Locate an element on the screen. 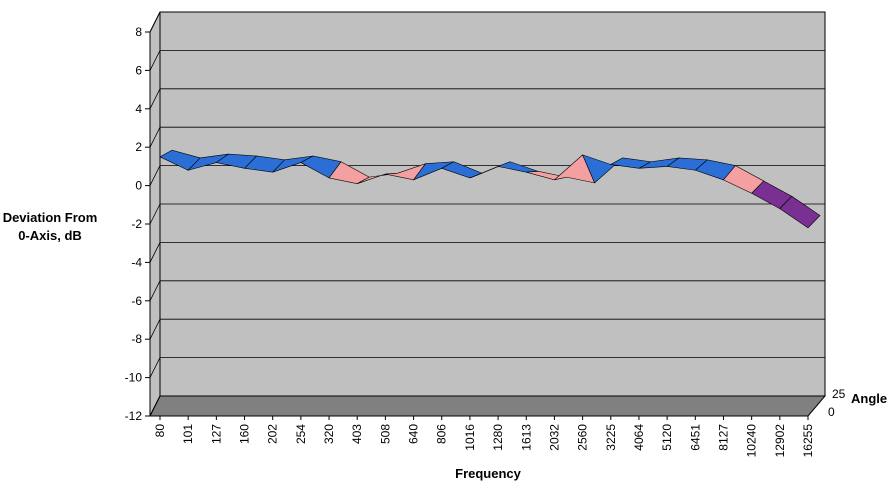  x-tick-label: 127 is located at coordinates (216, 434).